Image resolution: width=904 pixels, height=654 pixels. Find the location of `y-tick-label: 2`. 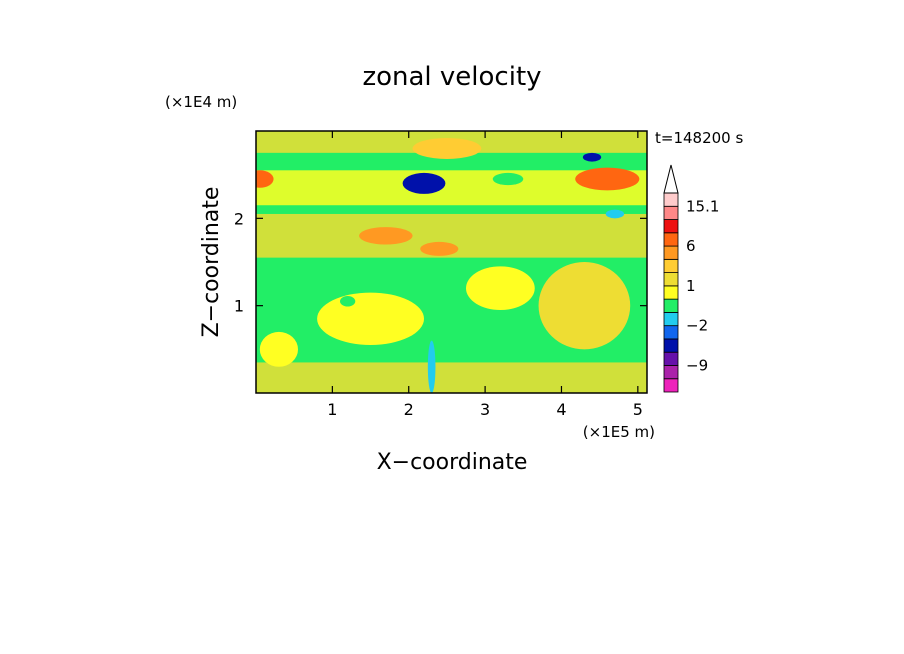

y-tick-label: 2 is located at coordinates (239, 218).